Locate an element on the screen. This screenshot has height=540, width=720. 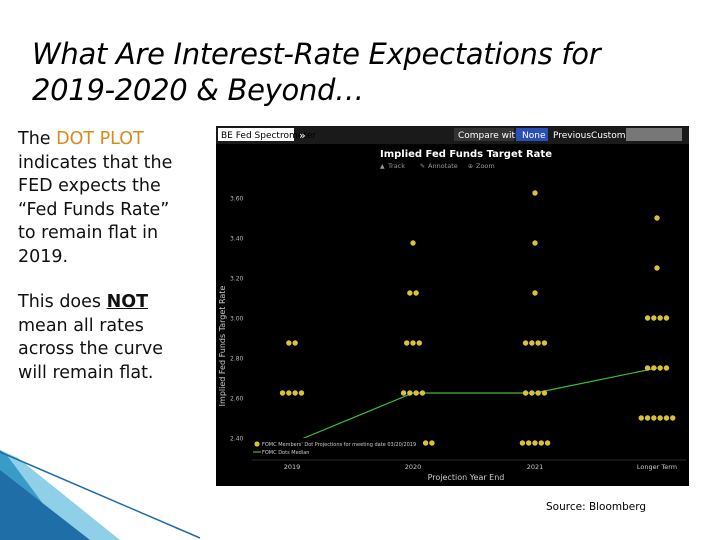
median-line is located at coordinates (474, 405).